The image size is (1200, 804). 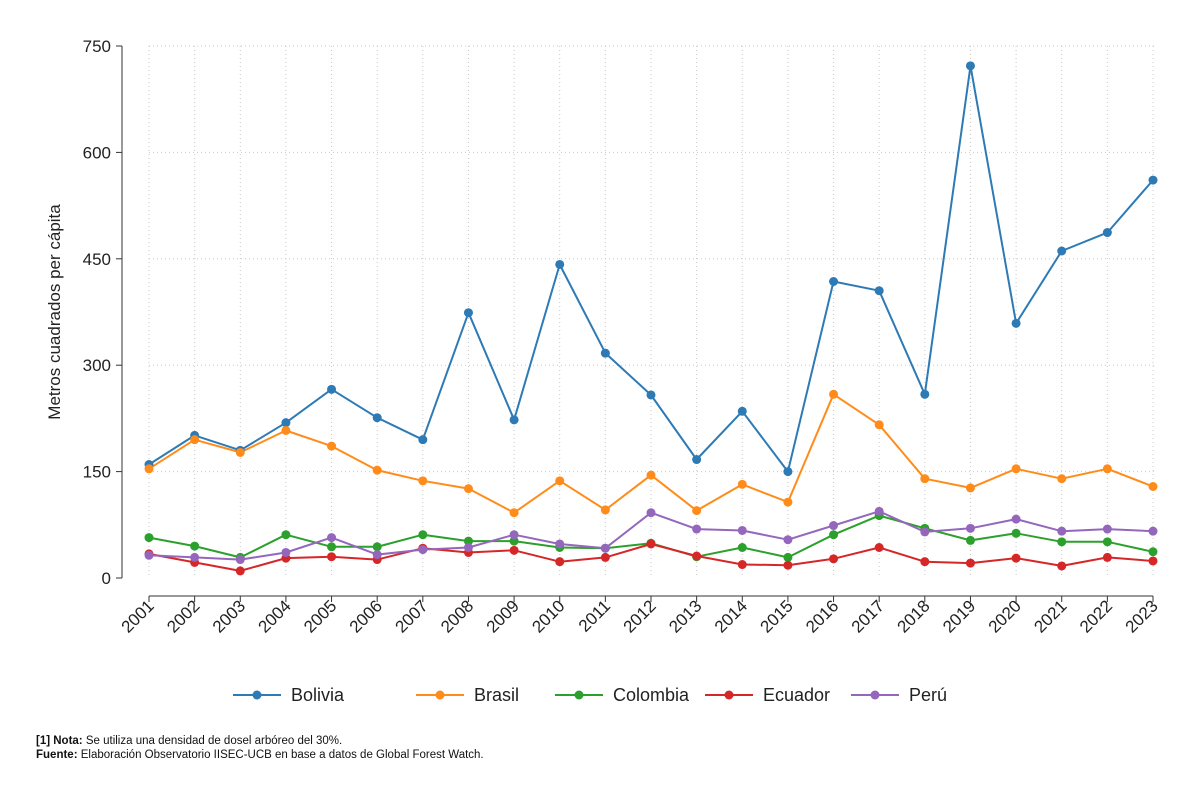 What do you see at coordinates (229, 616) in the screenshot?
I see `x-tick-label: 2003` at bounding box center [229, 616].